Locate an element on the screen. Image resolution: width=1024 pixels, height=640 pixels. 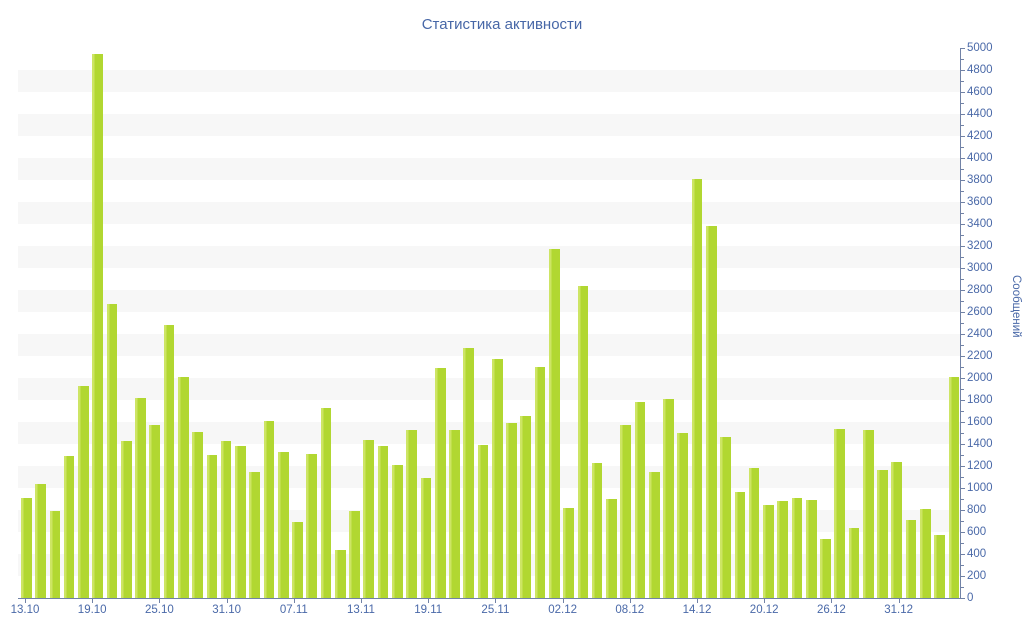
y-axis-label: 1200 is located at coordinates (980, 466).